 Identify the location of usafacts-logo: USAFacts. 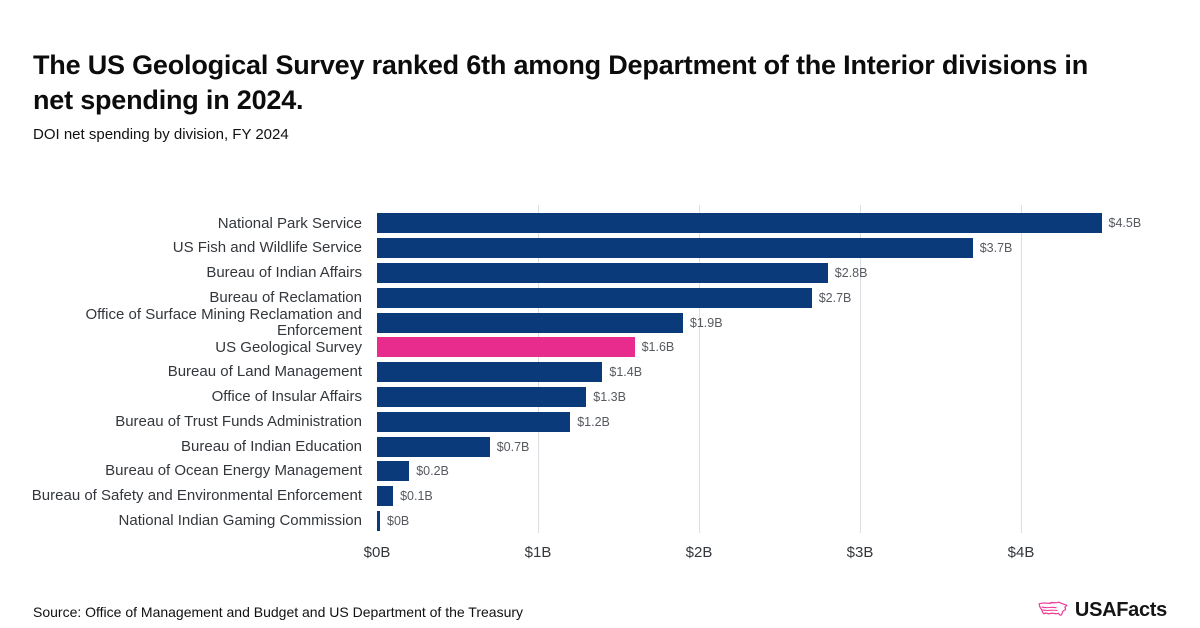
(1102, 610).